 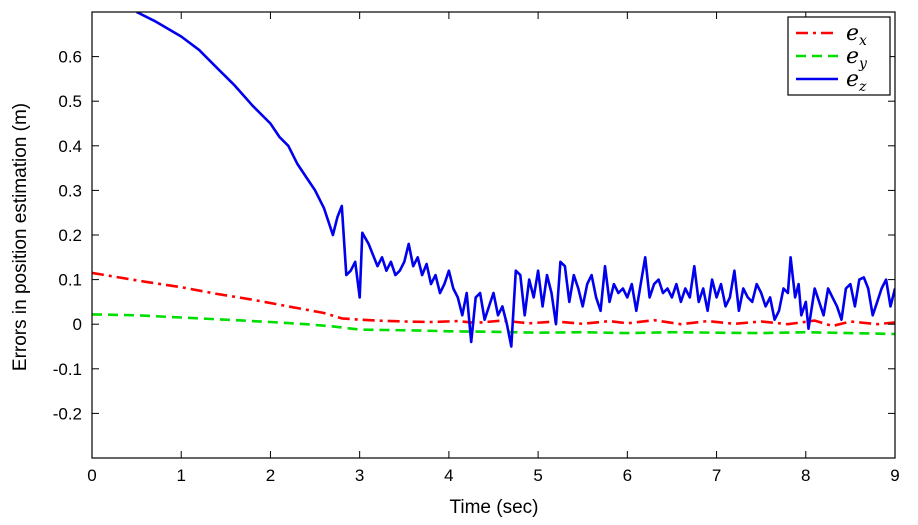 What do you see at coordinates (894, 475) in the screenshot?
I see `x-tick-label: 9` at bounding box center [894, 475].